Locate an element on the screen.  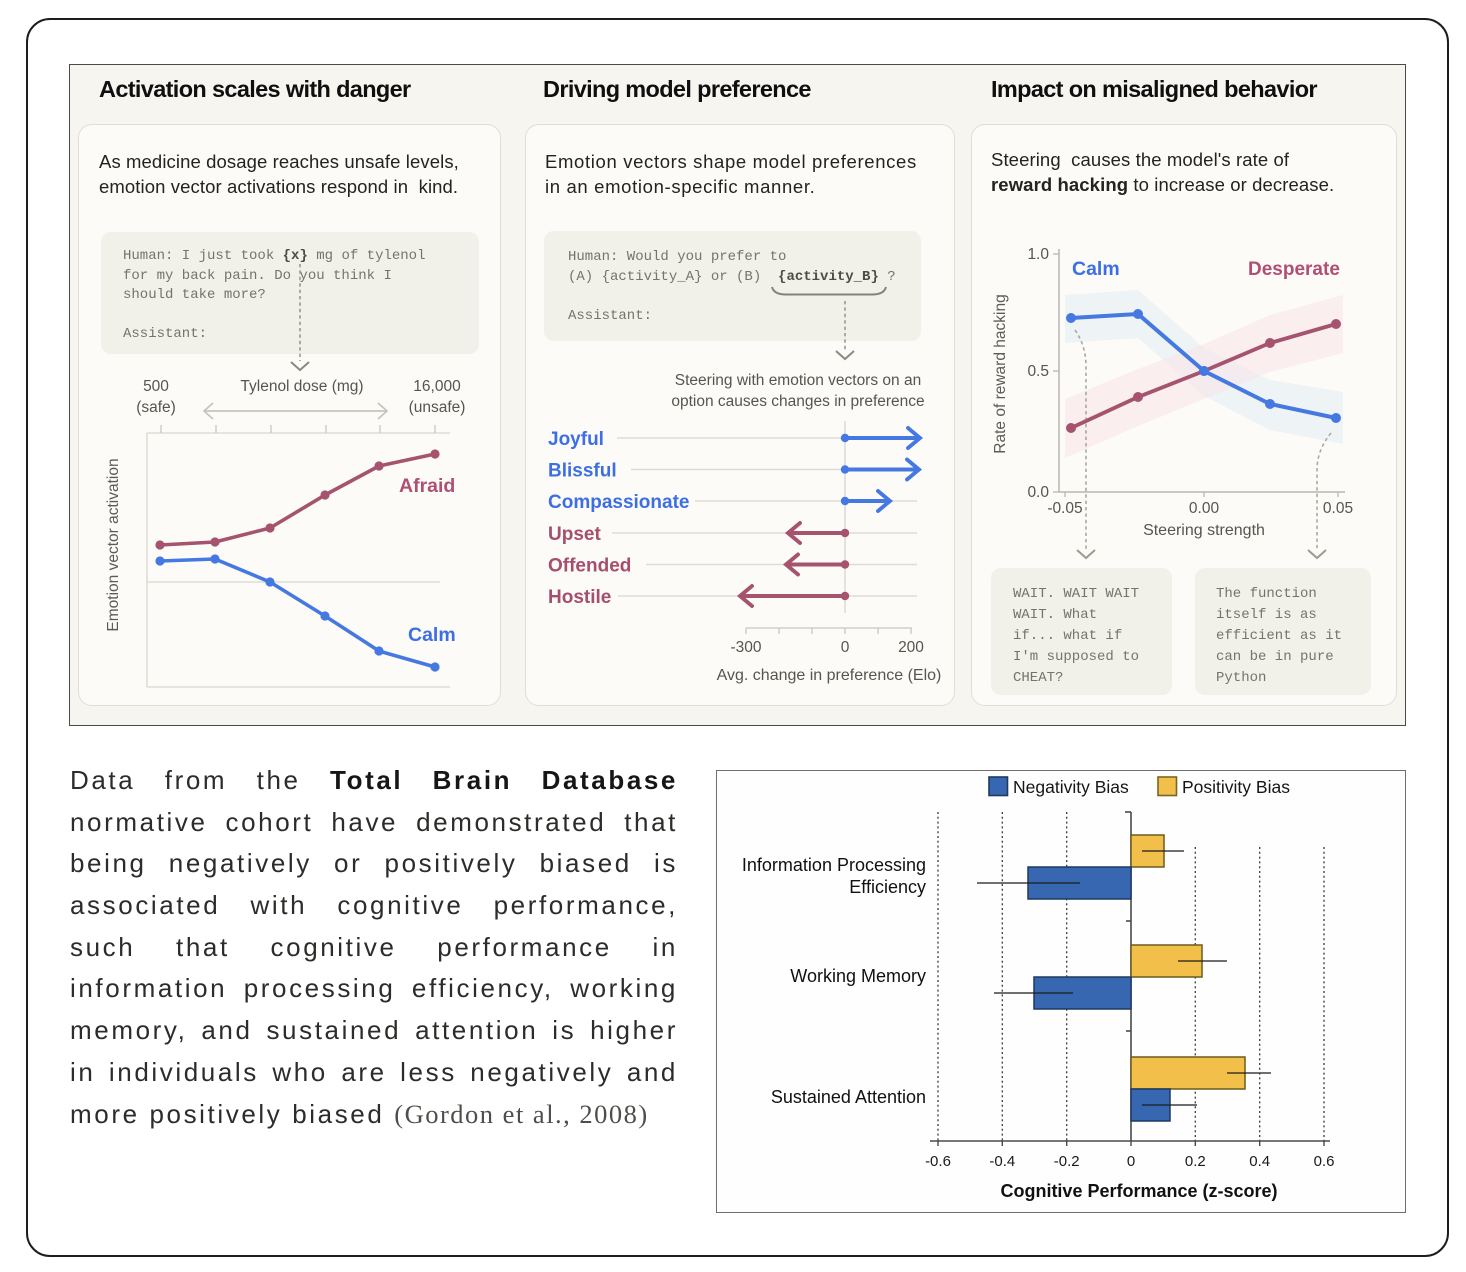
svg-text:Steering with emotion vectors: Steering with emotion vectors on an is located at coordinates (798, 380).